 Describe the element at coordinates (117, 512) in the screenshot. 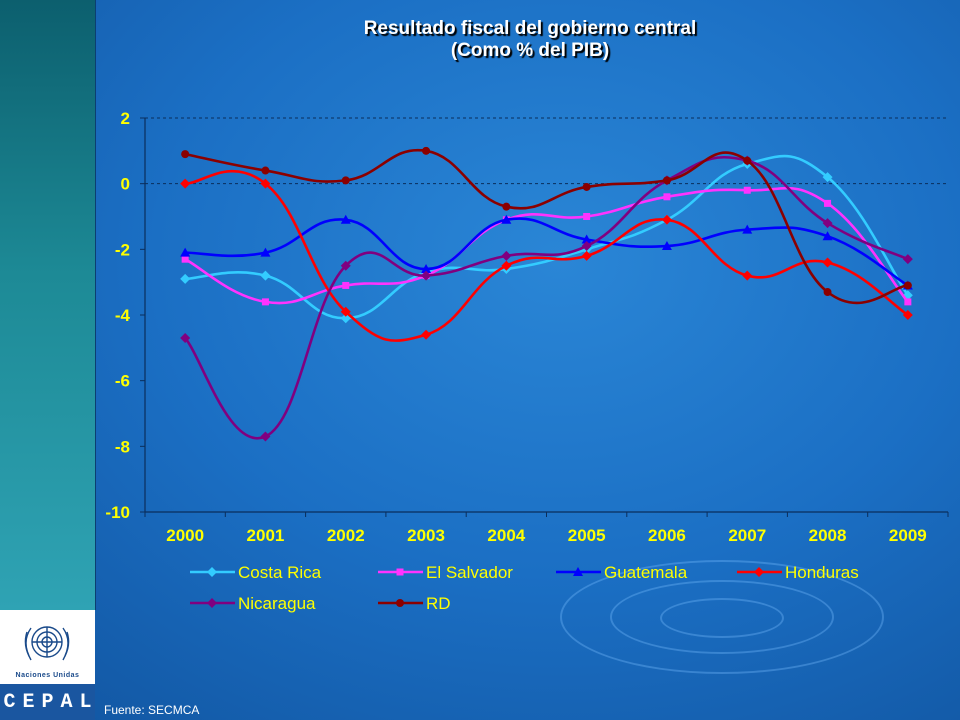

I see `y-tick-label: -10` at that location.